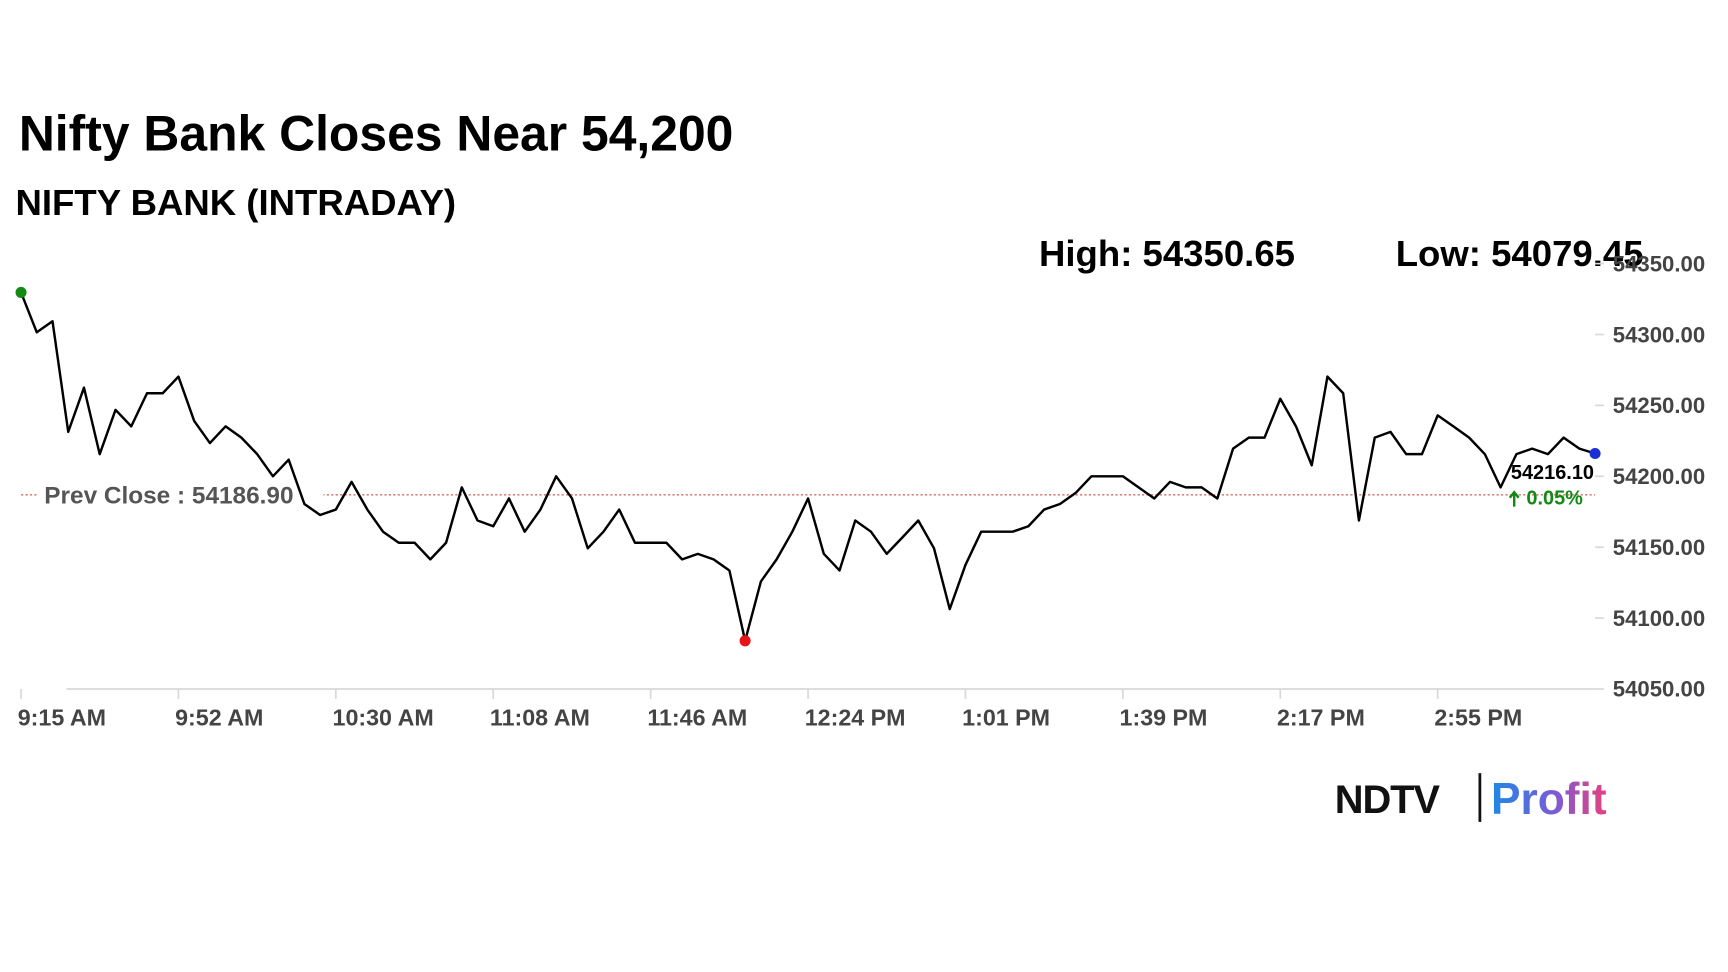 This screenshot has height=972, width=1728. Describe the element at coordinates (1085, 253) in the screenshot. I see `high-label: High:` at that location.